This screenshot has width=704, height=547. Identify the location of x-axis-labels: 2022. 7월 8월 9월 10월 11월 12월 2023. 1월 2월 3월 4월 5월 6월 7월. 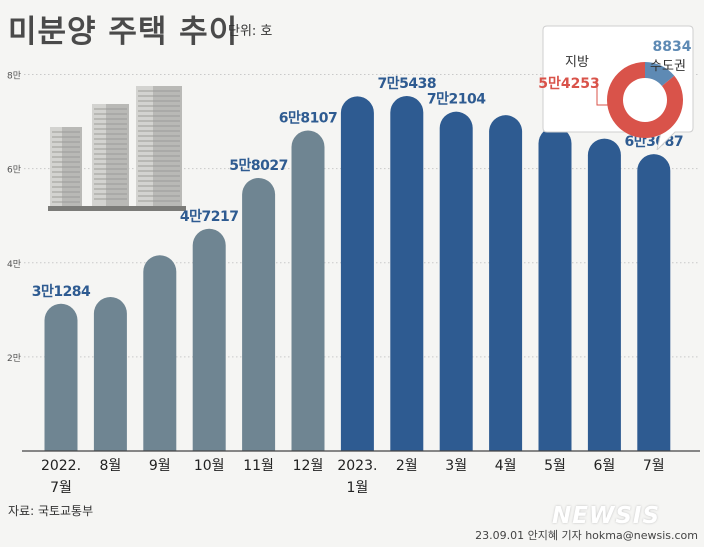
(353, 477).